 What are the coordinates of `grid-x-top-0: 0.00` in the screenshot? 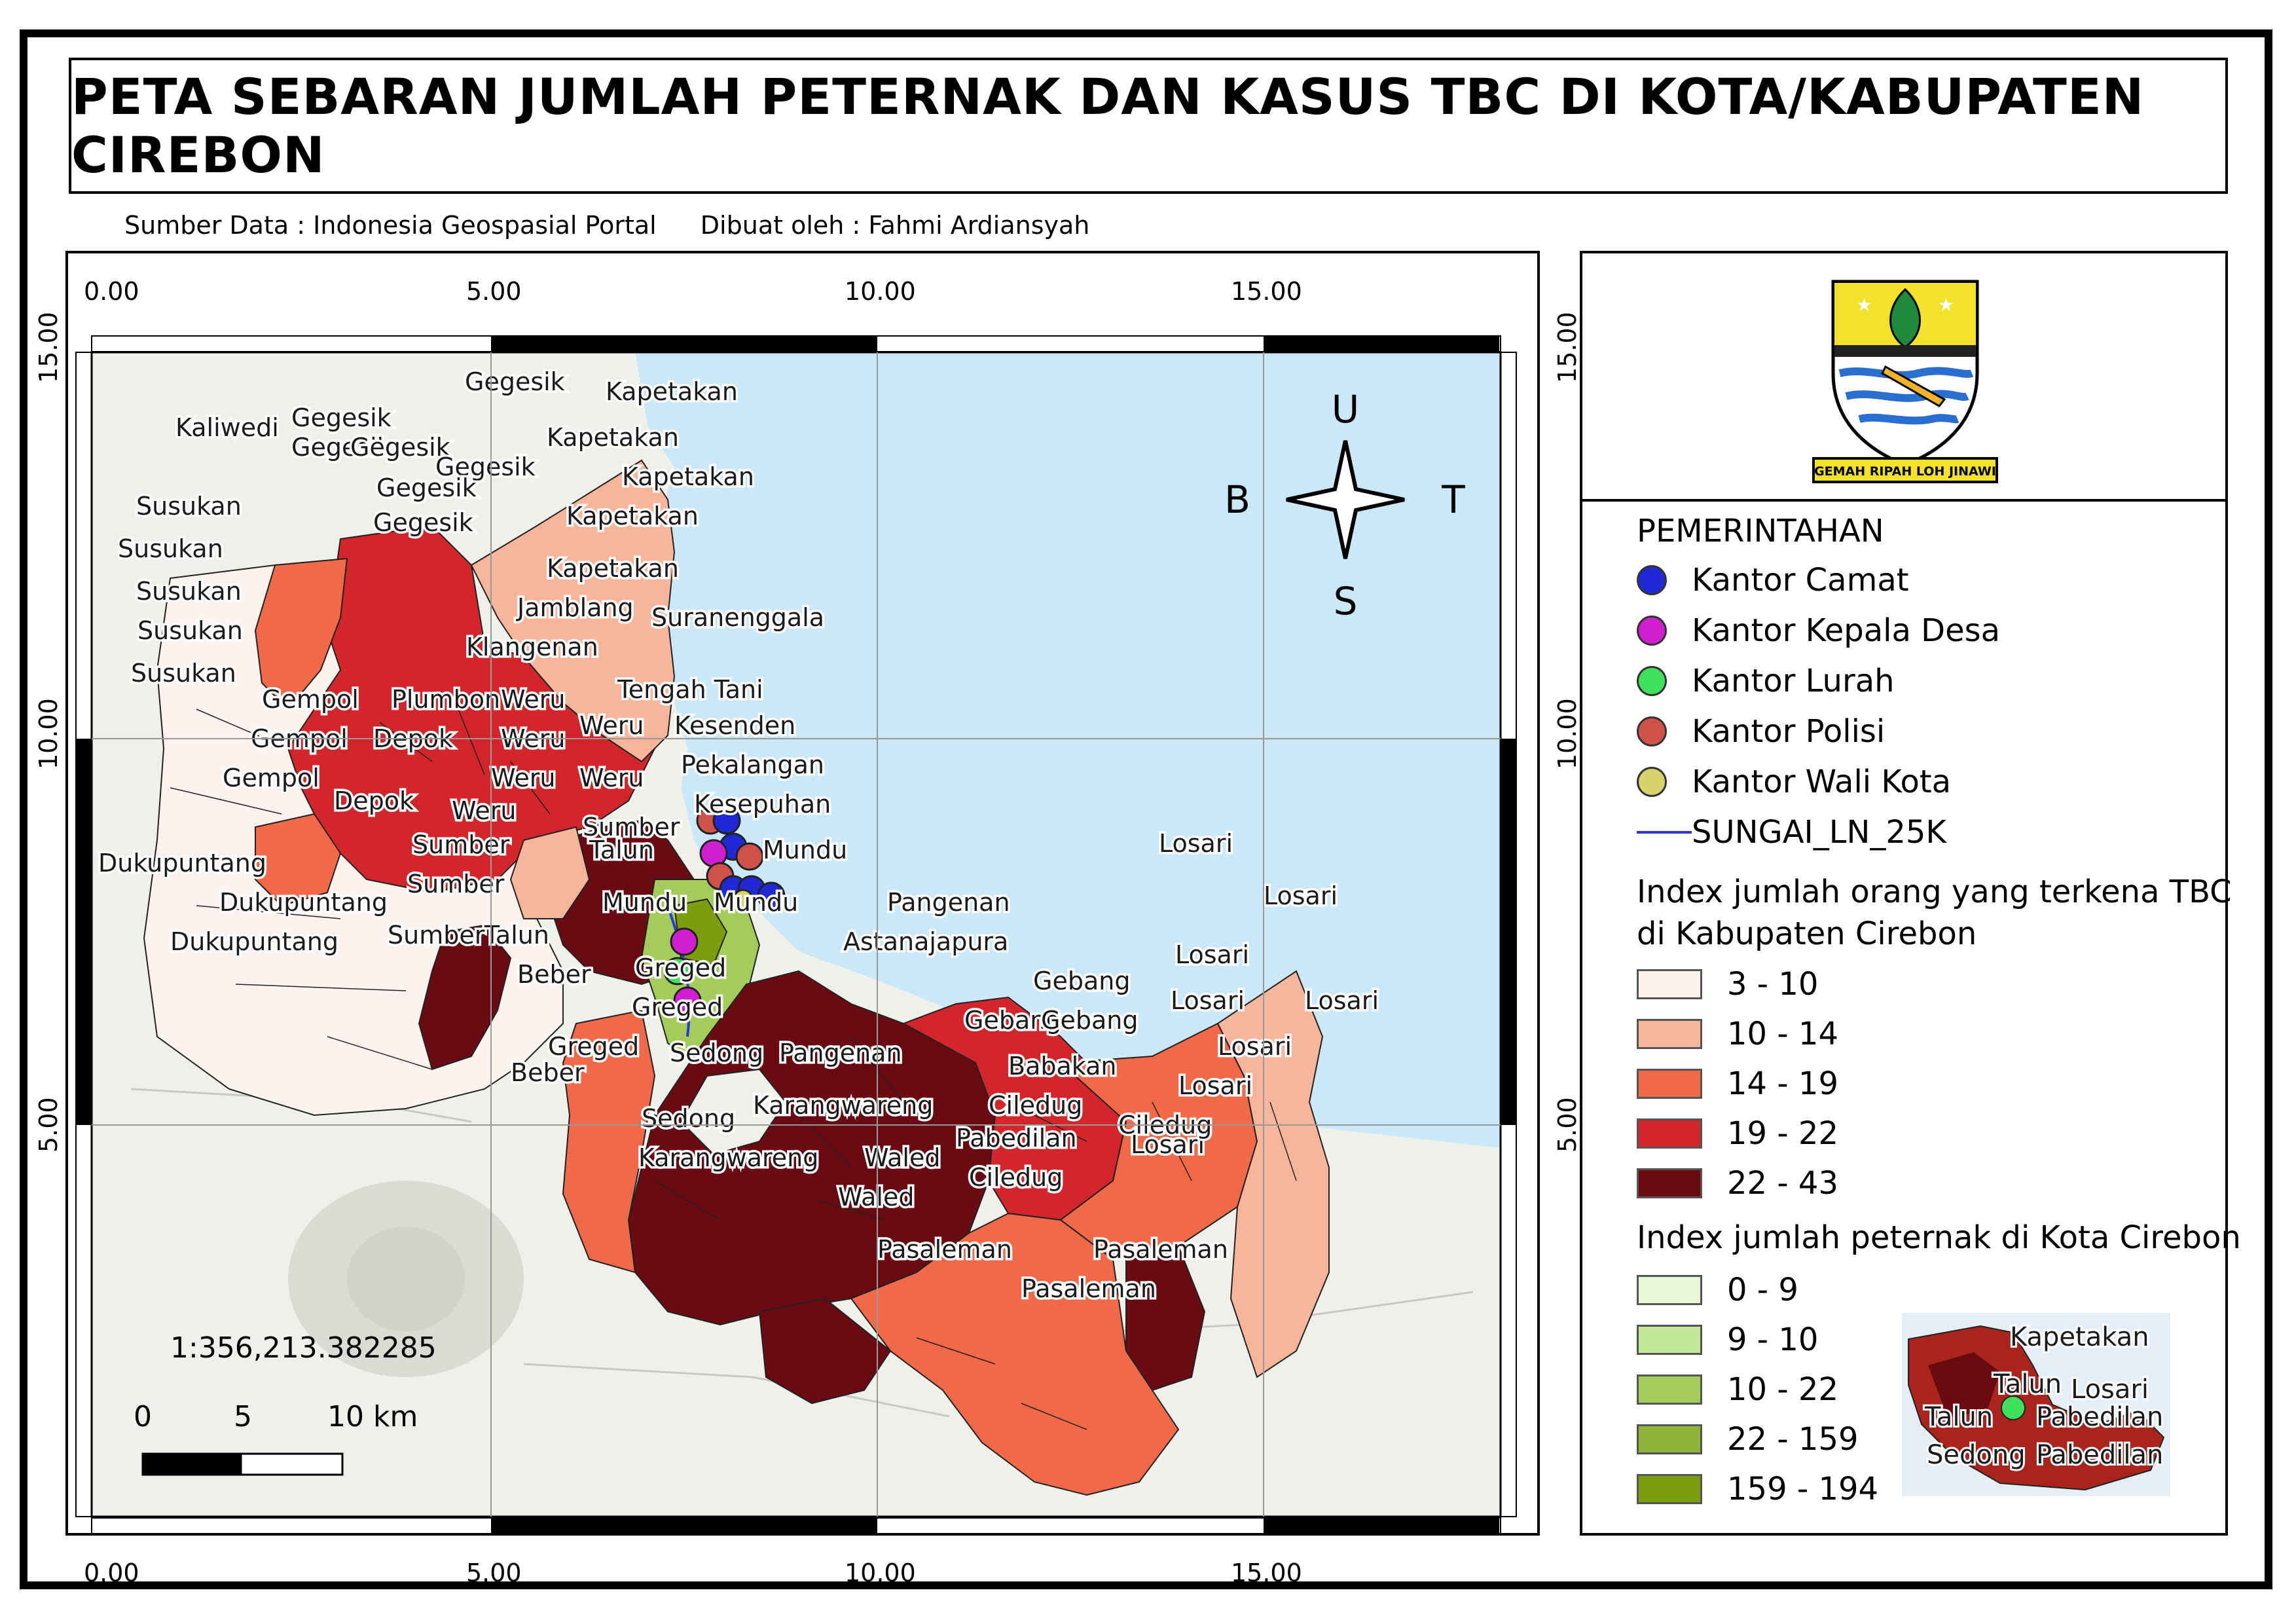 It's located at (111, 291).